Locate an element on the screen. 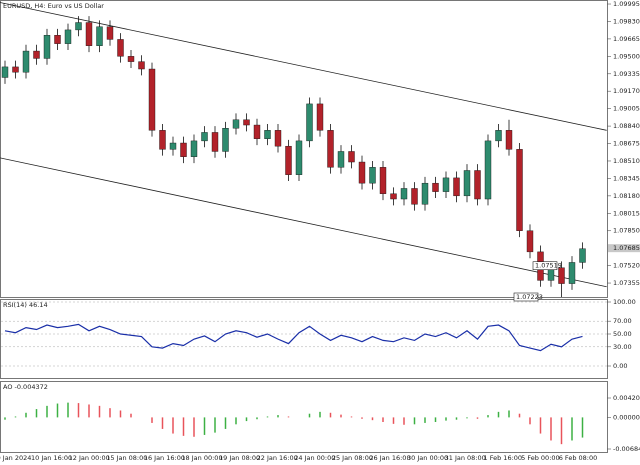 The width and height of the screenshot is (640, 465). x-tick-label: 12 Jan 00:00 is located at coordinates (89, 458).